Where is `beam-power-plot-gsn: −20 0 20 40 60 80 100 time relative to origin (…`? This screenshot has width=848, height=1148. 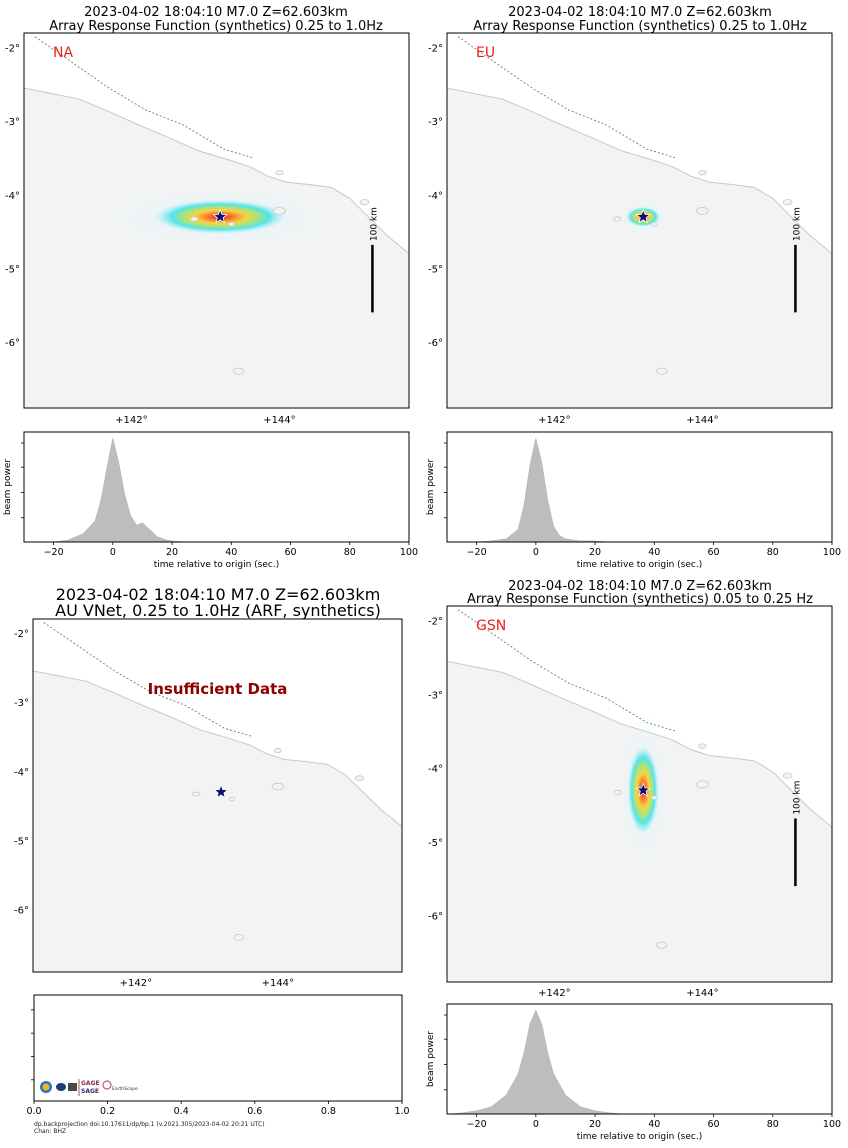
beam-power-plot-gsn: −20 0 20 40 60 80 100 time relative to origin (… is located at coordinates (633, 1072).